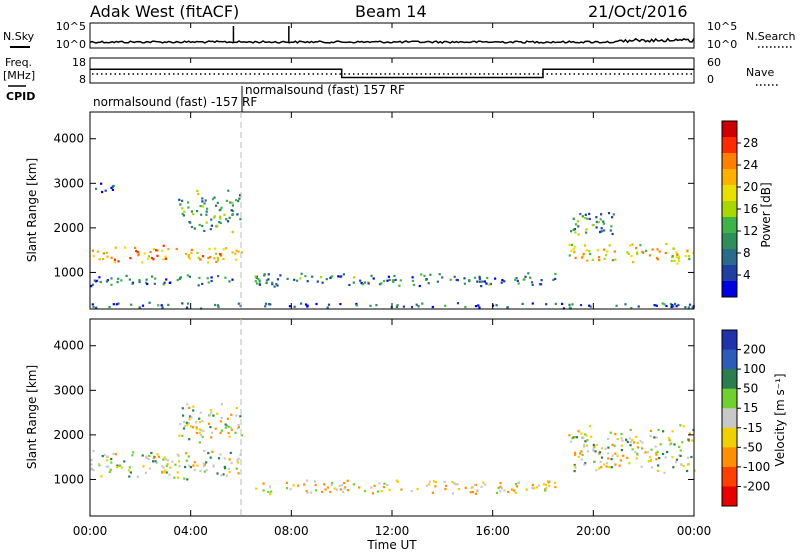  Describe the element at coordinates (710, 79) in the screenshot. I see `nave-tick-bottom: 0` at that location.